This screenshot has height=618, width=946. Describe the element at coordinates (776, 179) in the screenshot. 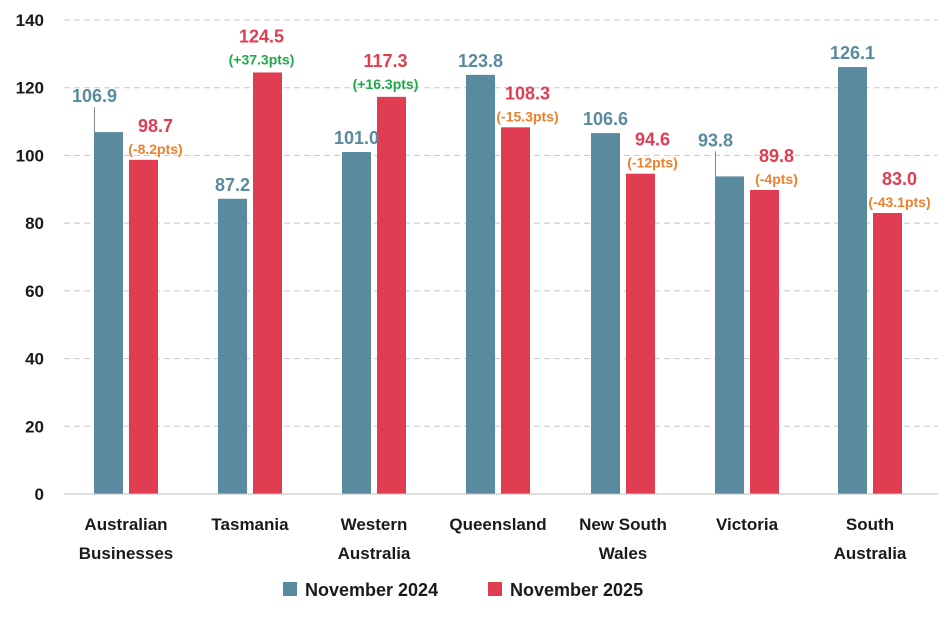

I see `change-label: (-4pts)` at that location.